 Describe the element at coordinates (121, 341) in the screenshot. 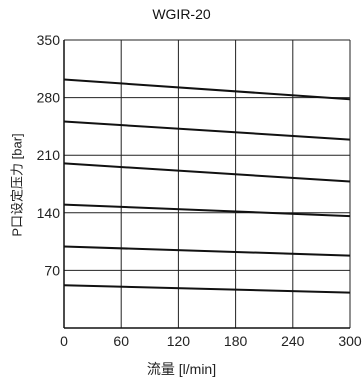

I see `x-tick-label-1: 60` at that location.